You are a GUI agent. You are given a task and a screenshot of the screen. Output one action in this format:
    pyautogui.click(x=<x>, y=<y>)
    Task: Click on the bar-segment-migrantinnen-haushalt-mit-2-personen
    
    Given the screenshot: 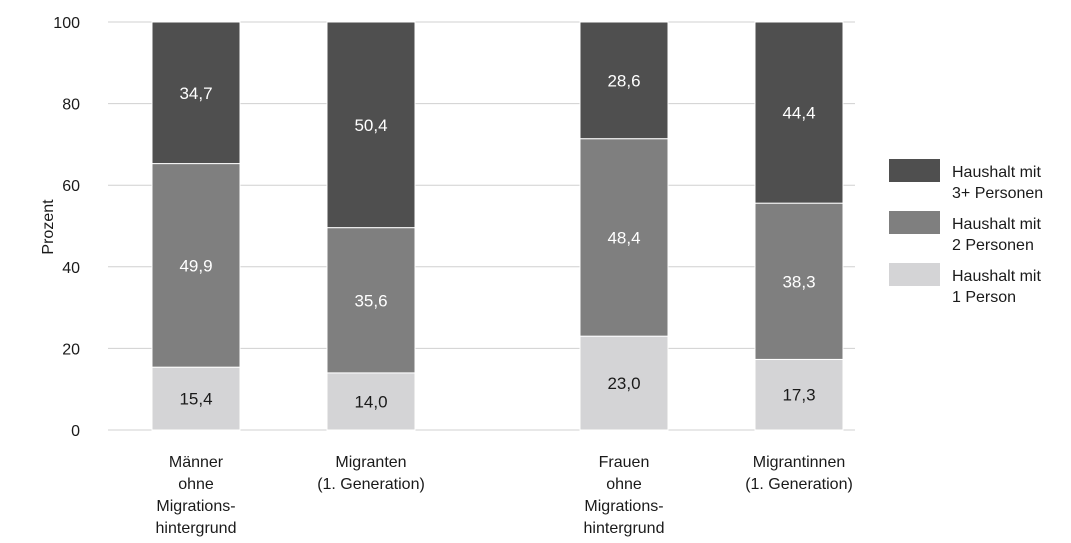 What is the action you would take?
    pyautogui.click(x=799, y=281)
    